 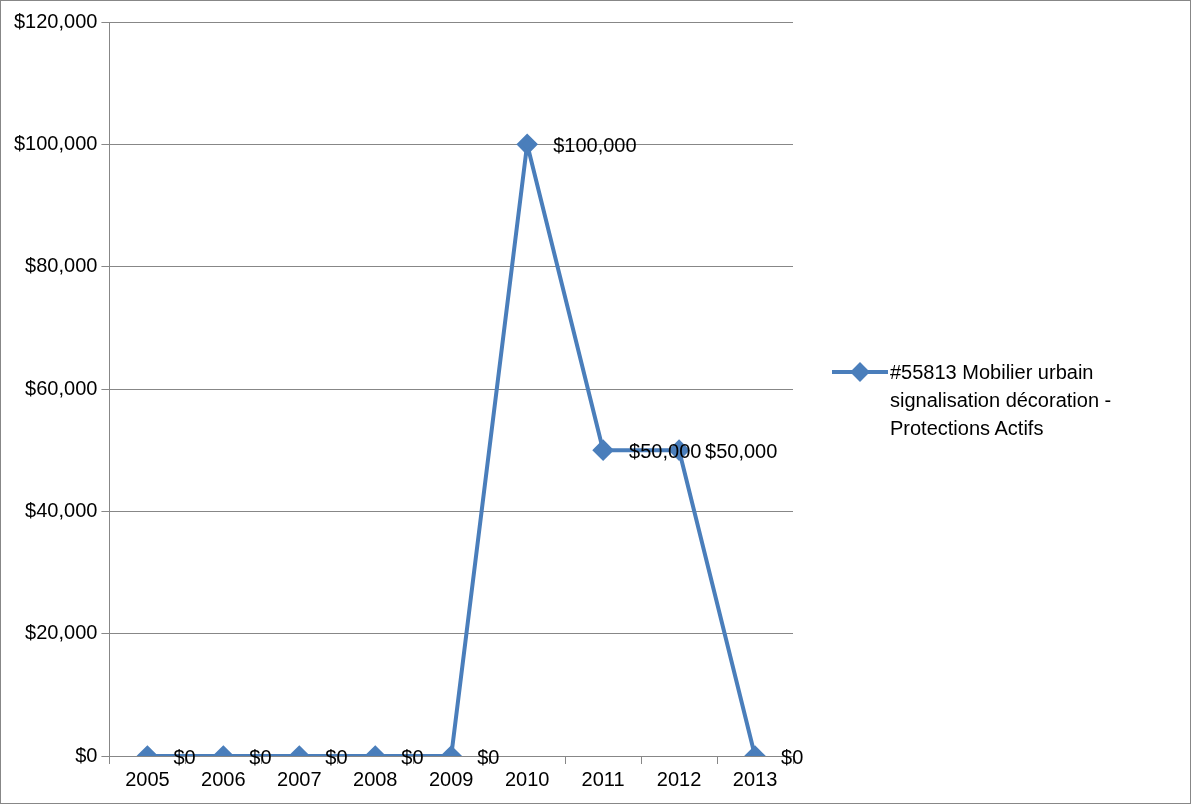 I want to click on legend-label: #55813 Mobilier urbain signalisation décoration - Protections Actifs, so click(x=1001, y=400).